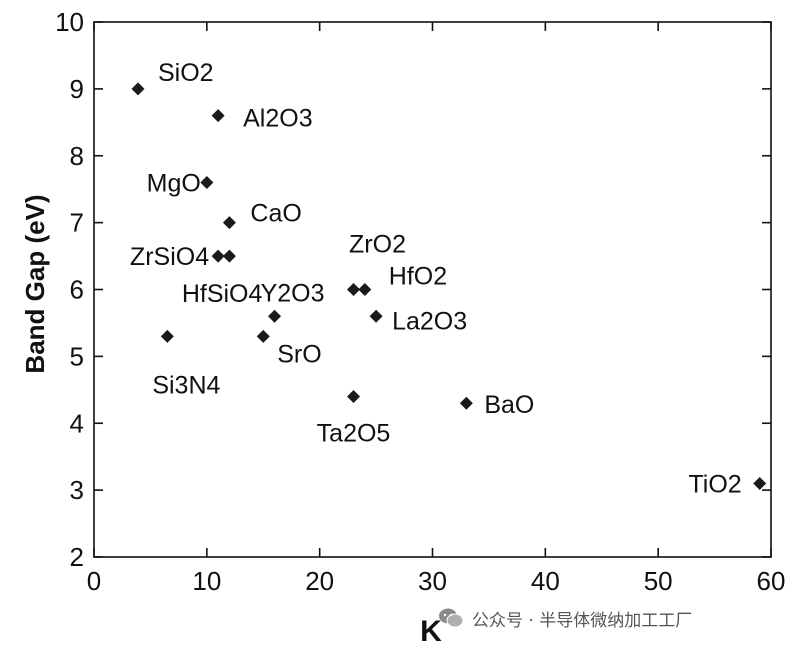 Image resolution: width=791 pixels, height=649 pixels. I want to click on data-point-cao, so click(229, 223).